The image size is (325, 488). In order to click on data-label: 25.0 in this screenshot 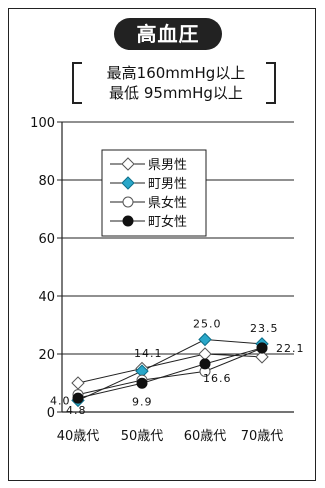, I will do `click(207, 324)`.